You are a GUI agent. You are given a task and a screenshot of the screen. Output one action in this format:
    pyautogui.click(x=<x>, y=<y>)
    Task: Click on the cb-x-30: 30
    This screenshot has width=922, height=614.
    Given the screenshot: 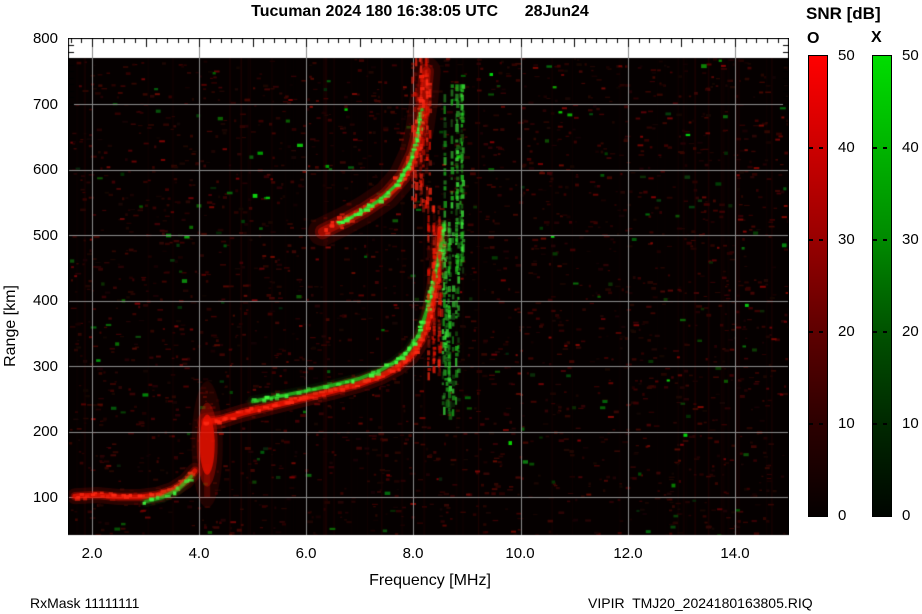 What is the action you would take?
    pyautogui.click(x=910, y=239)
    